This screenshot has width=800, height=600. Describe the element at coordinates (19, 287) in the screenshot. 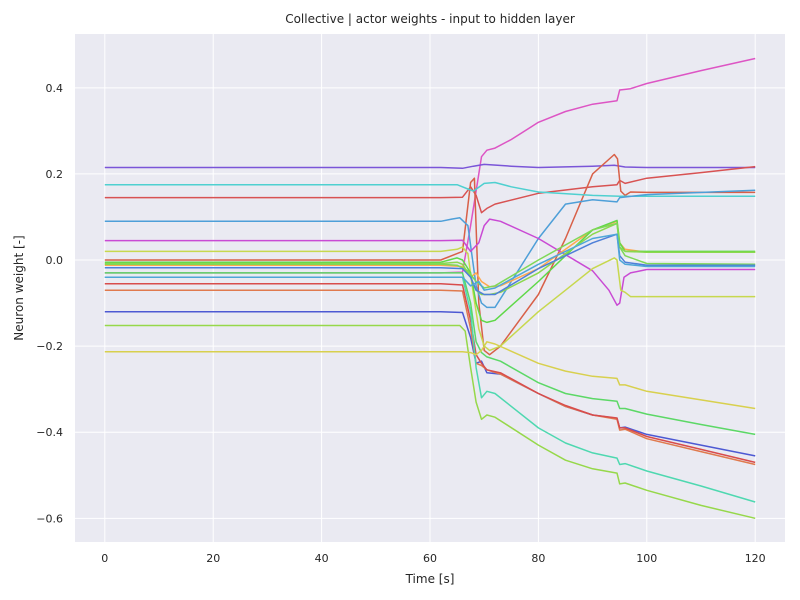

I see `y-axis-label: Neuron weight [-]` at that location.